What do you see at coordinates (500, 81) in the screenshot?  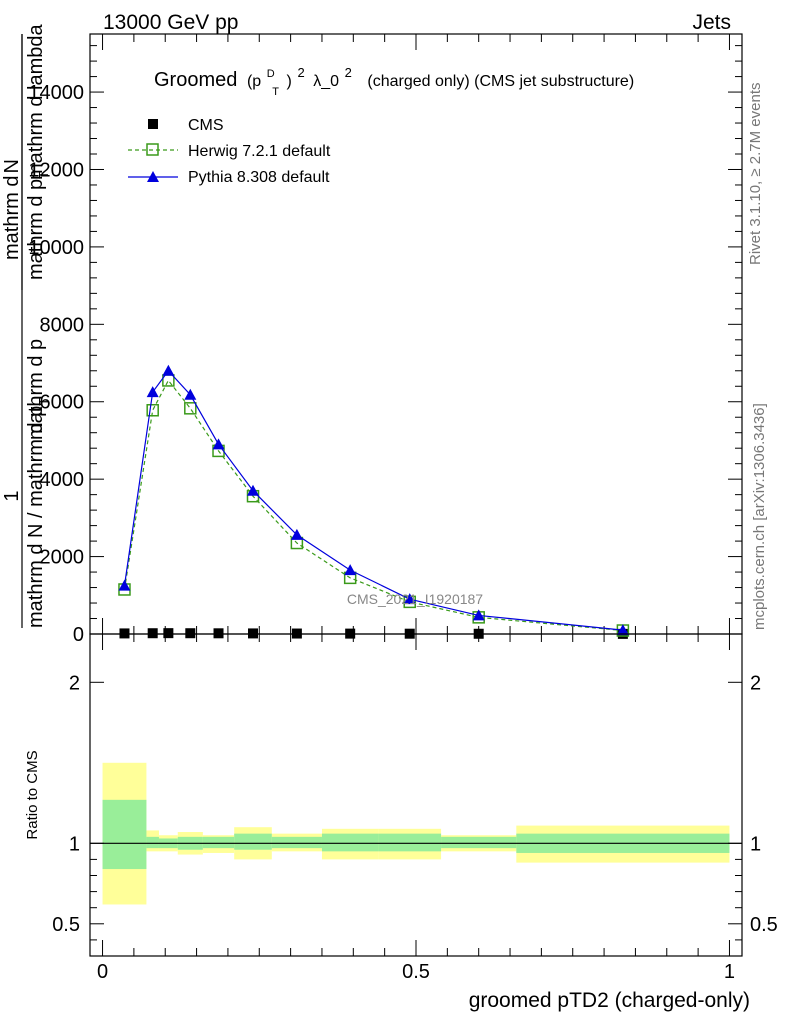 I see `title-rest: (charged only) (CMS jet substructure)` at bounding box center [500, 81].